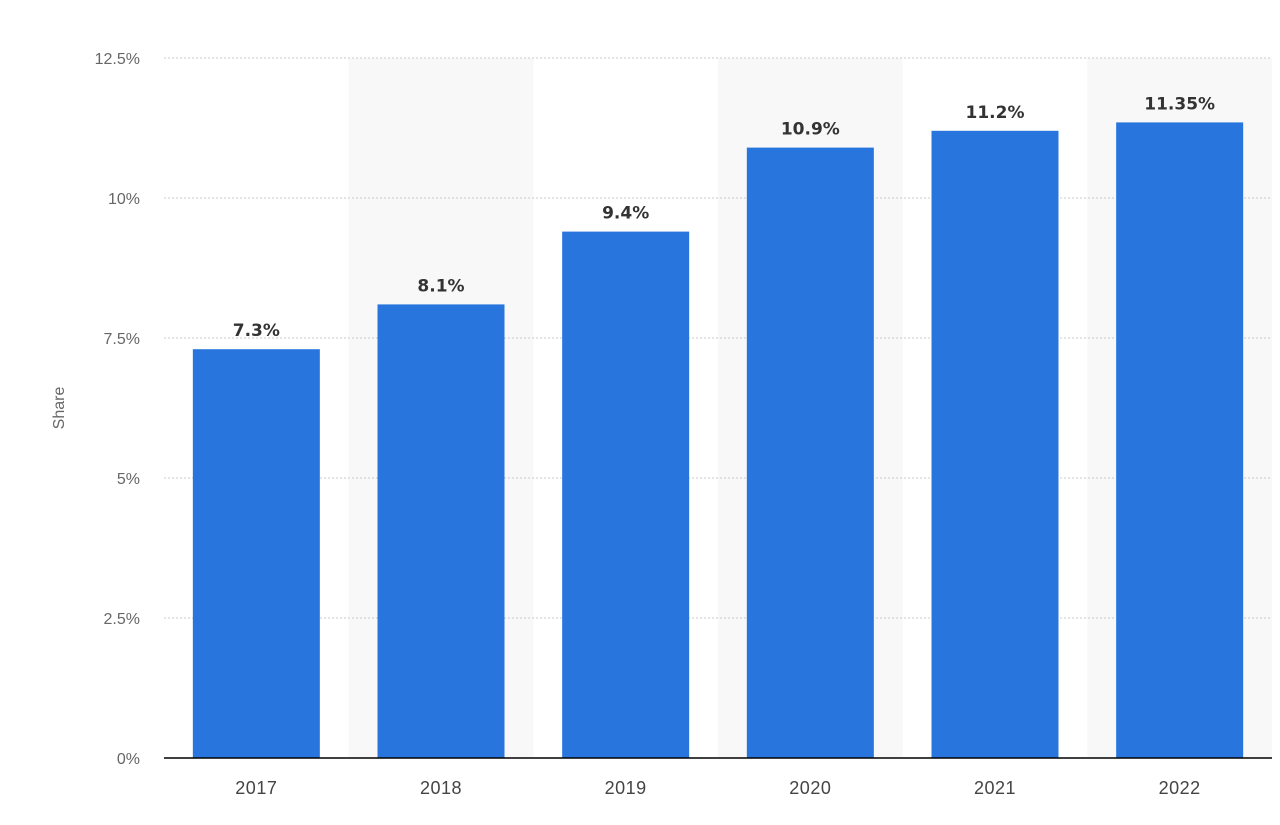 This screenshot has width=1280, height=825. I want to click on x-tick-label: 2017, so click(256, 788).